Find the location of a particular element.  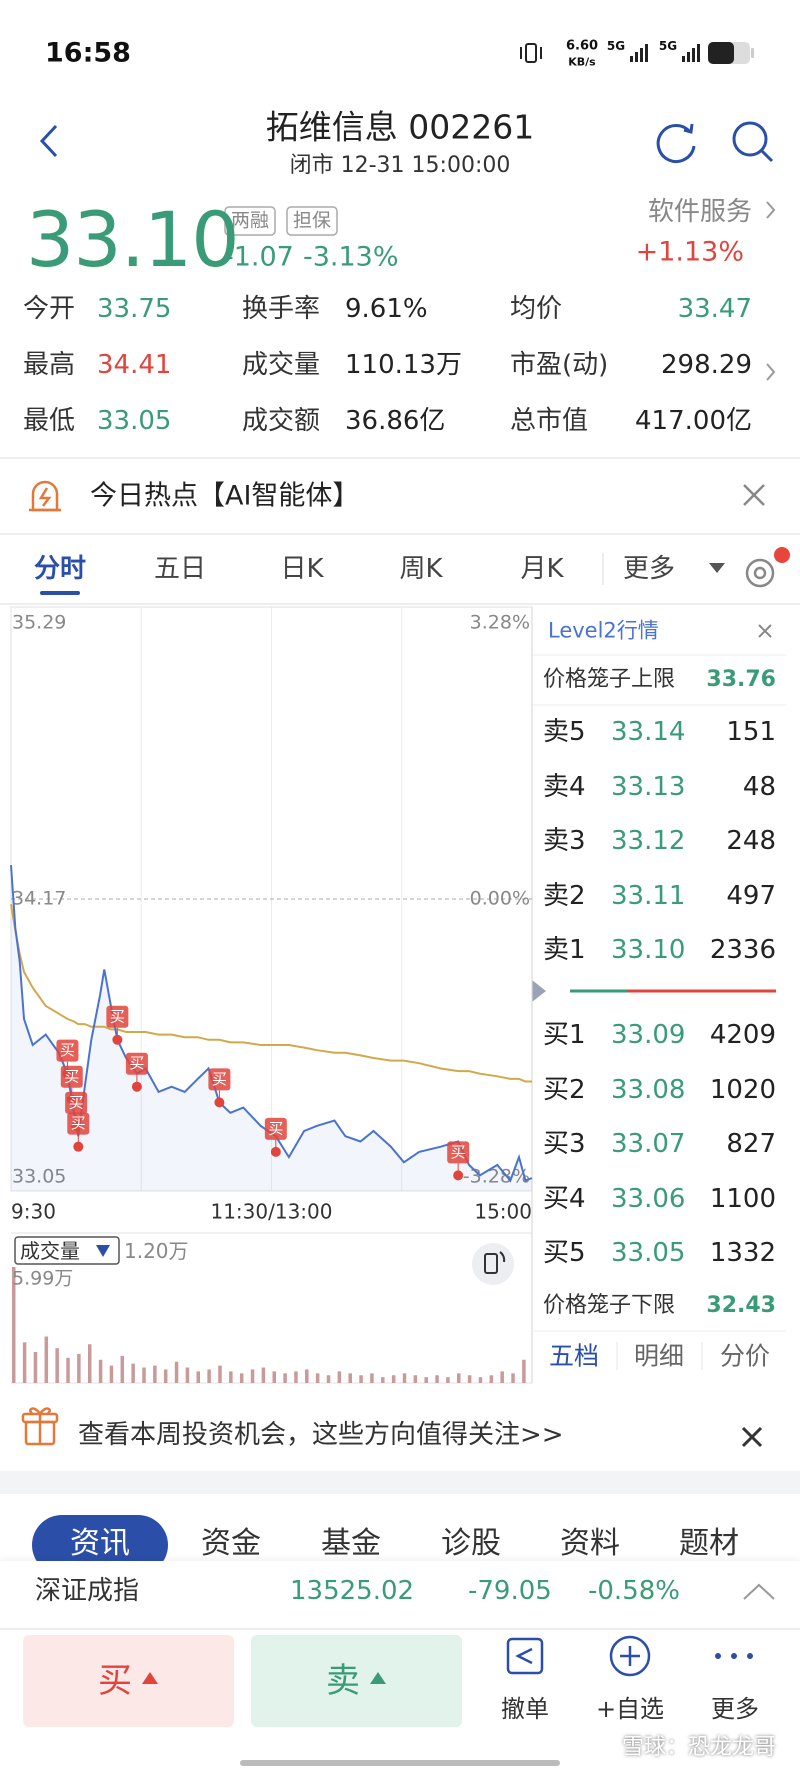

sell-button is located at coordinates (356, 1681).